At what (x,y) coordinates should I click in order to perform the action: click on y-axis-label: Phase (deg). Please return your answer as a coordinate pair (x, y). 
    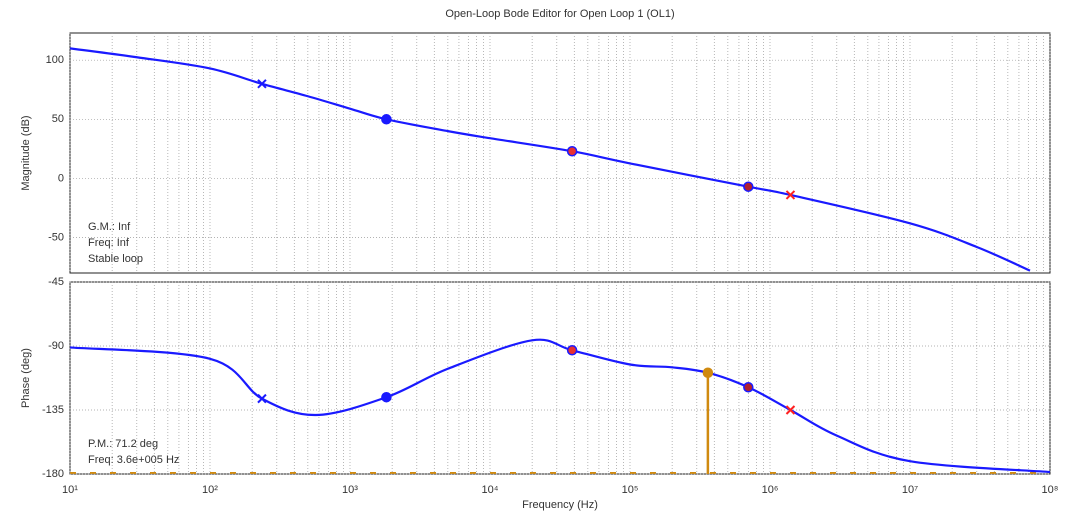
    Looking at the image, I should click on (26, 378).